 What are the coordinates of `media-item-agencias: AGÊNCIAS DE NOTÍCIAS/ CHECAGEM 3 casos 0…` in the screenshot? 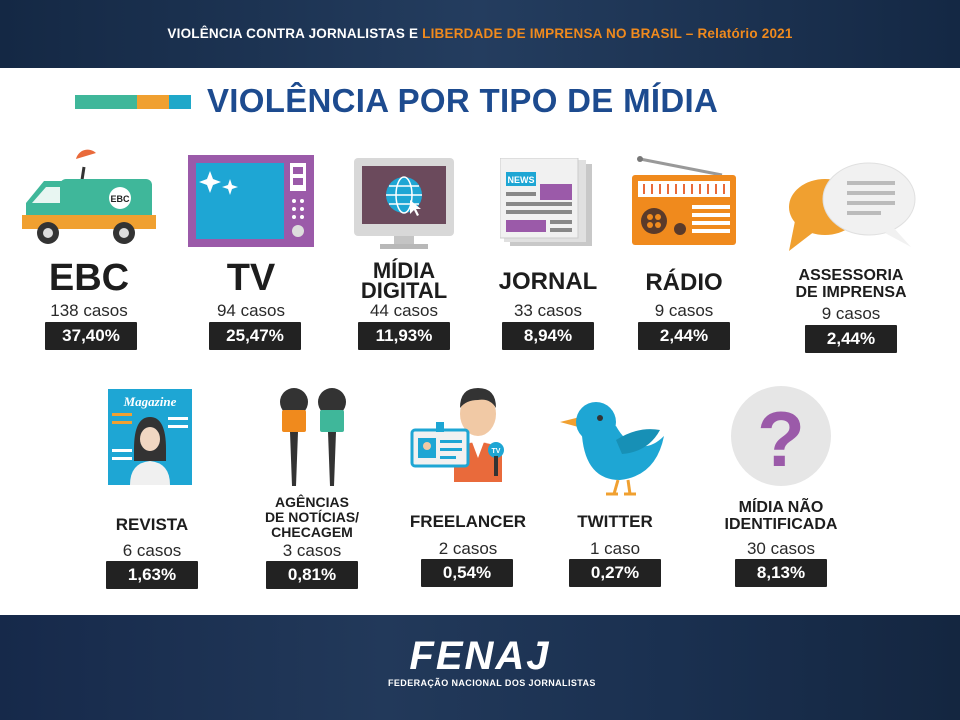 It's located at (312, 488).